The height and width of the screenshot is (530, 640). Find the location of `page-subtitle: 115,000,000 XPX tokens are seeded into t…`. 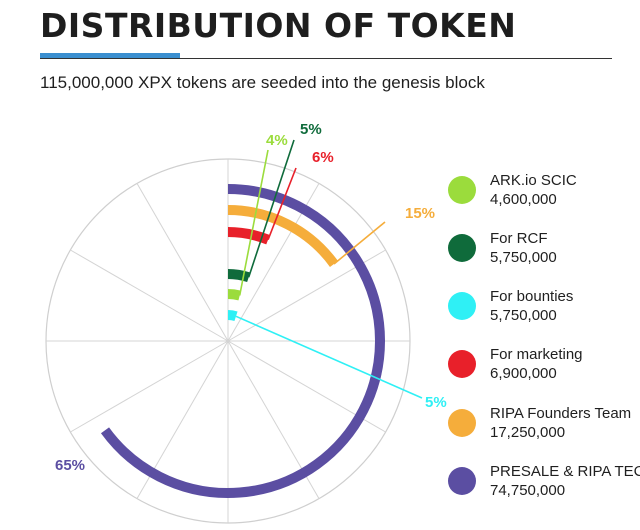

page-subtitle: 115,000,000 XPX tokens are seeded into t… is located at coordinates (262, 82).